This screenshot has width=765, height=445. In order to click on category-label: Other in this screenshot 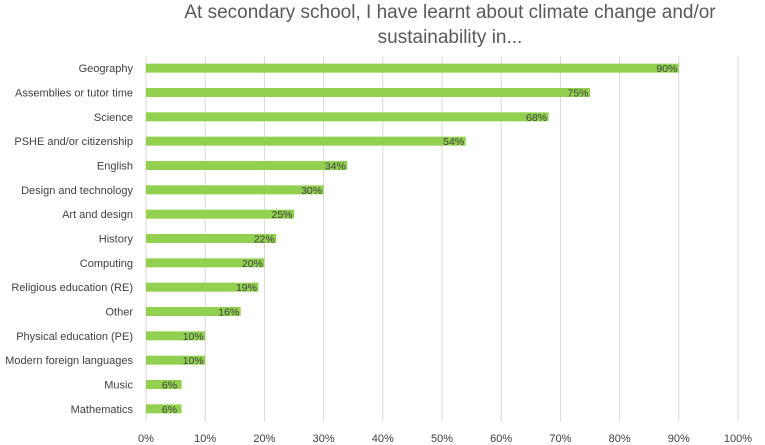, I will do `click(119, 313)`.